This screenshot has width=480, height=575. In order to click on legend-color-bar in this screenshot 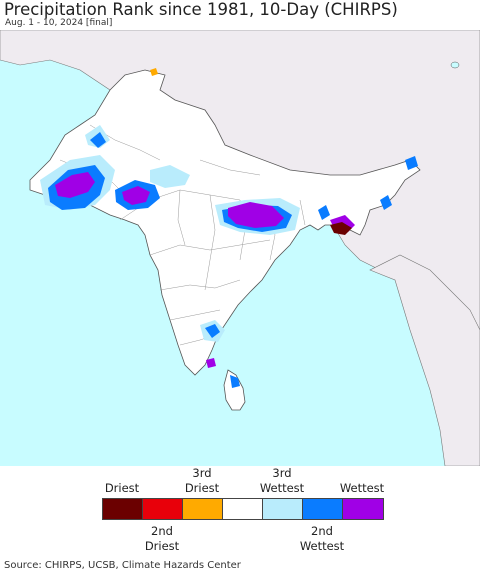, I will do `click(243, 509)`.